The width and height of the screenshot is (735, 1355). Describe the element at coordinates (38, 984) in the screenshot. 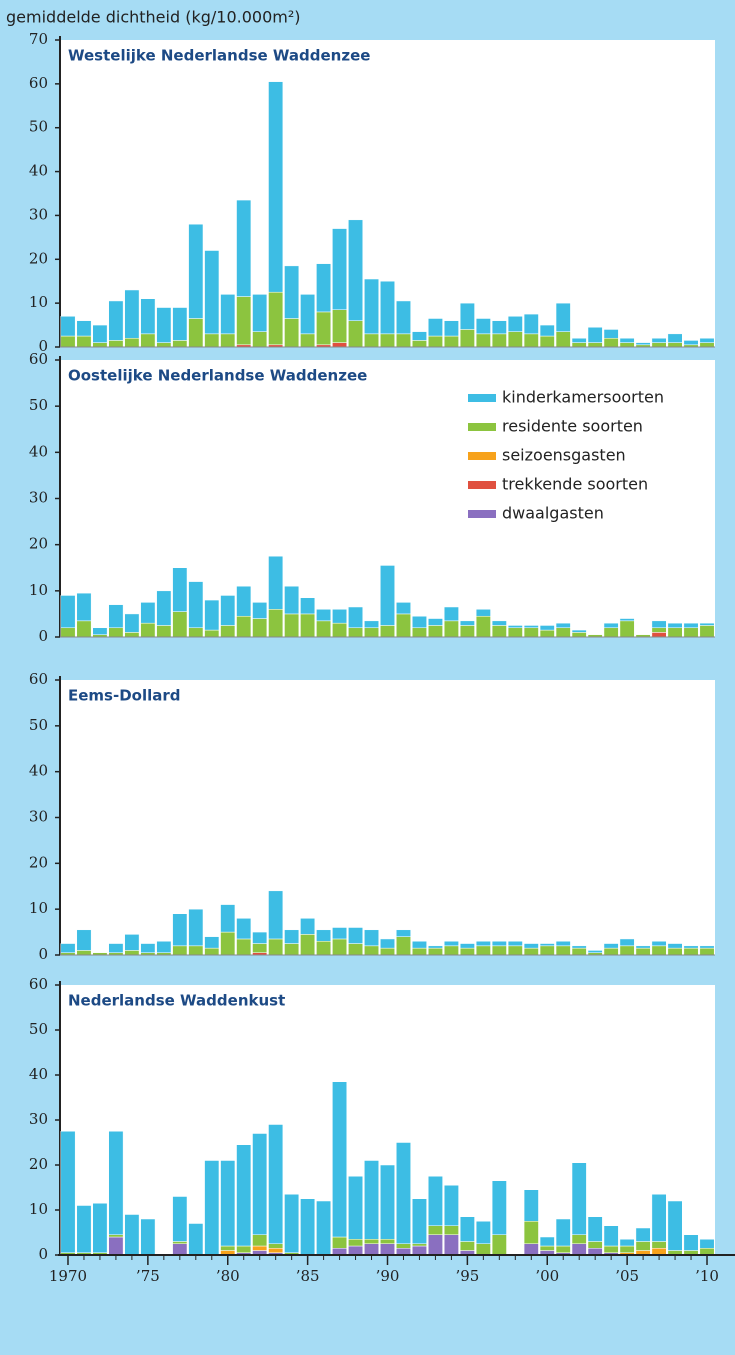

I see `y-tick-label: 60` at that location.